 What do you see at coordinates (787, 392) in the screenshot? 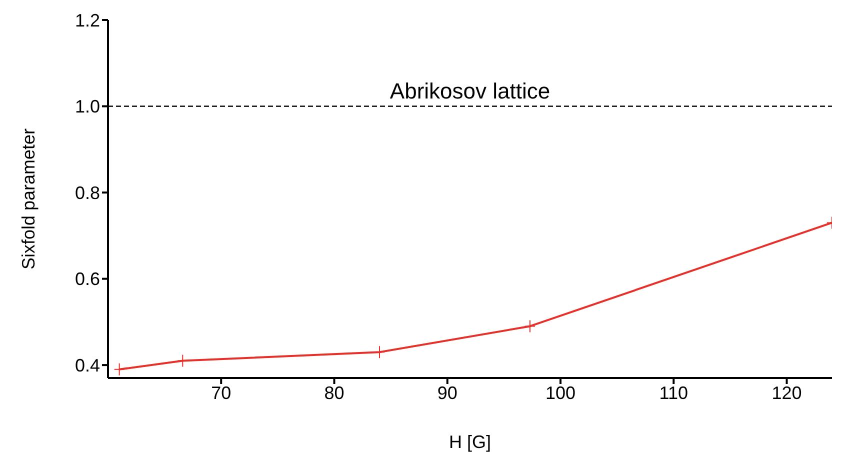
I see `x-tick-label: 120` at bounding box center [787, 392].